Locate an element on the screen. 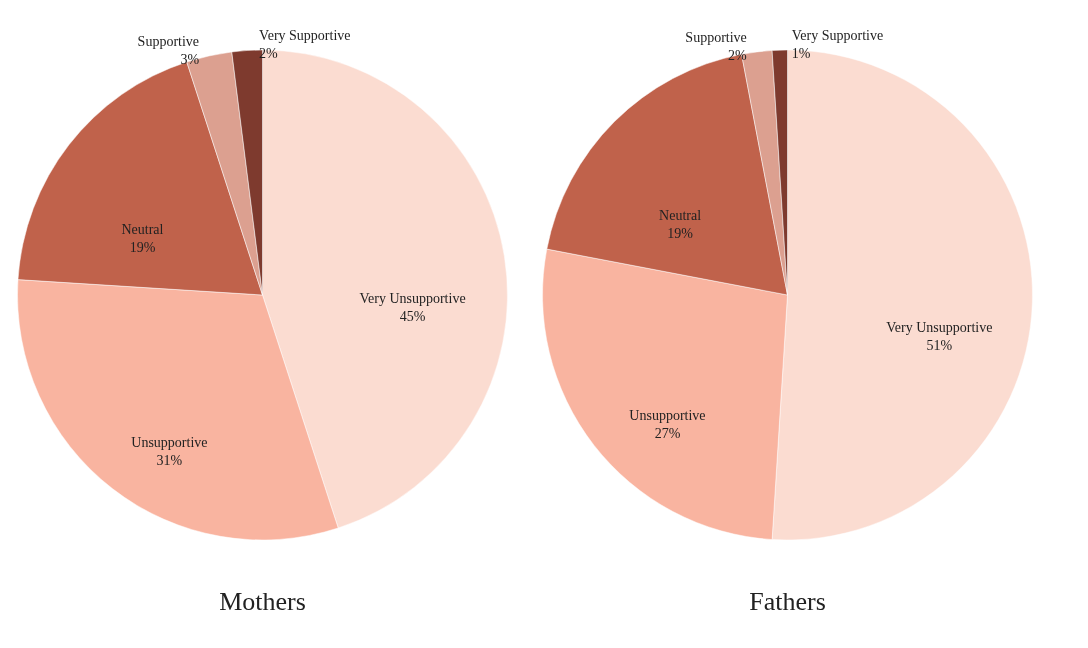  data-label: 3% is located at coordinates (190, 59).